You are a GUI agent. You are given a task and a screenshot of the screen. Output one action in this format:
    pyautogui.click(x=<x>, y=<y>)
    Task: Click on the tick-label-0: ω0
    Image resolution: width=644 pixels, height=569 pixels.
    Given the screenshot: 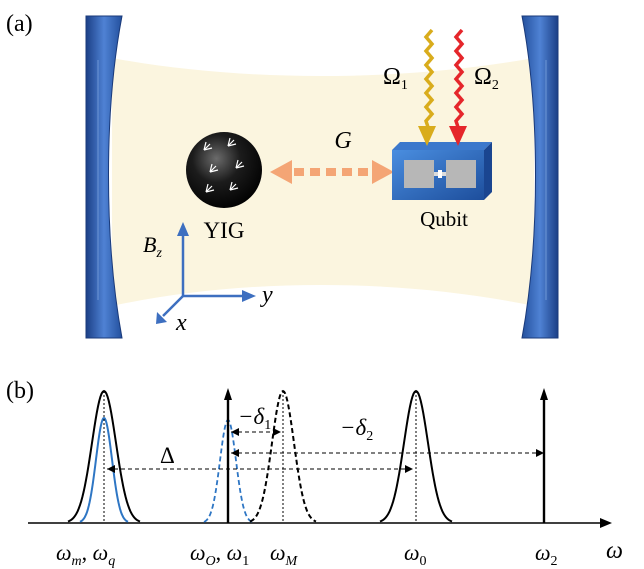 What is the action you would take?
    pyautogui.click(x=415, y=554)
    